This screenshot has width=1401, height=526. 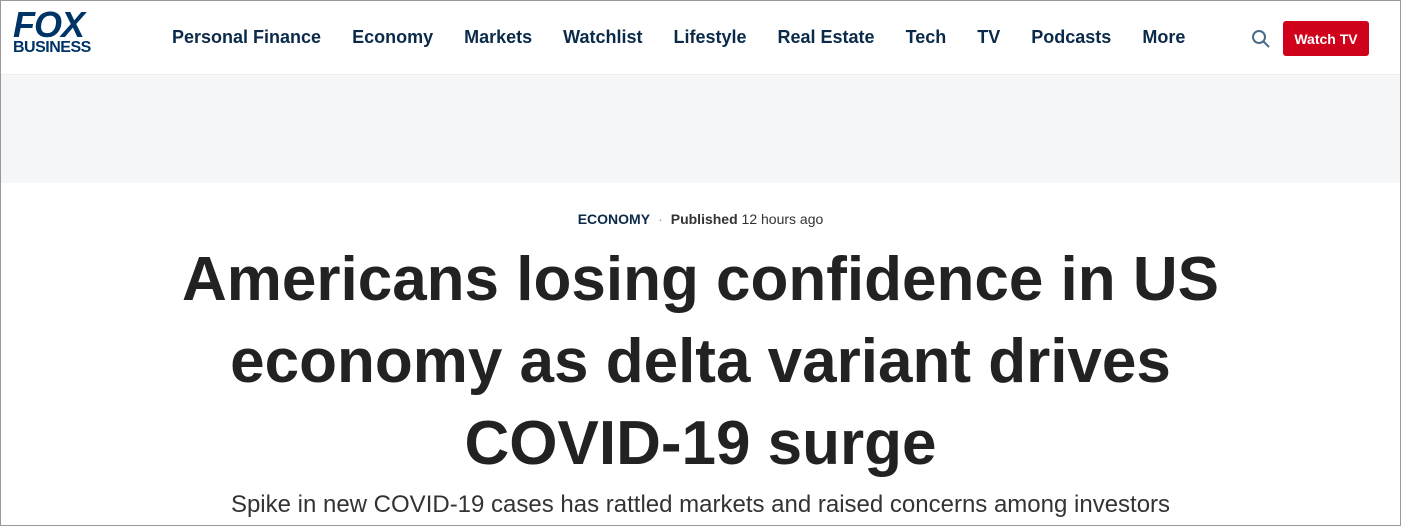 I want to click on category: ECONOMY, so click(x=614, y=219).